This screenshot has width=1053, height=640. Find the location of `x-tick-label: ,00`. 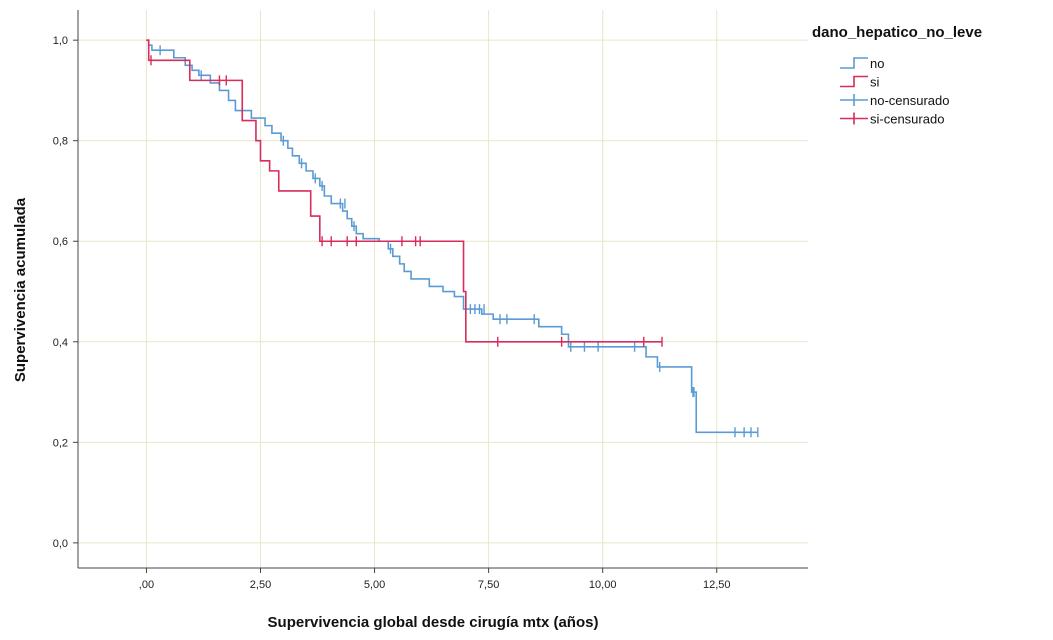

x-tick-label: ,00 is located at coordinates (146, 585).